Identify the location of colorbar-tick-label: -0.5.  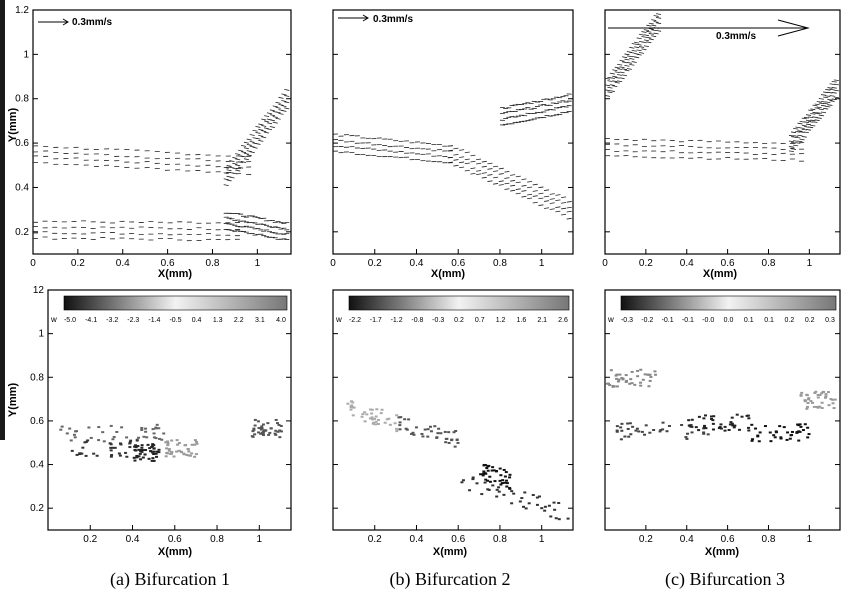
(175, 320).